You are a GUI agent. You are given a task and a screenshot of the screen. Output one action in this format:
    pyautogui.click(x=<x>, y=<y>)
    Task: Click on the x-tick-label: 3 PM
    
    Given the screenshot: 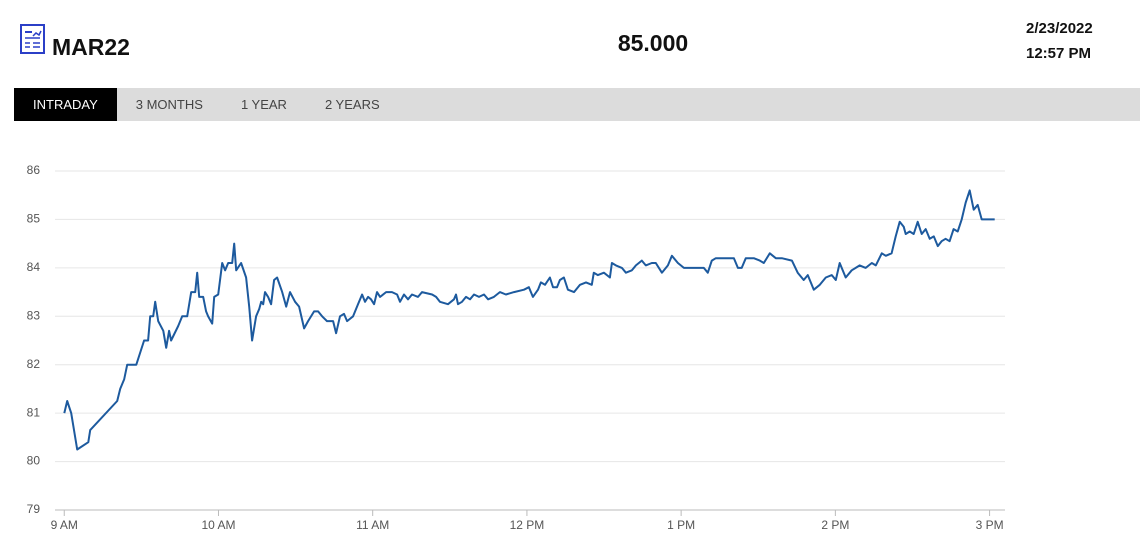 What is the action you would take?
    pyautogui.click(x=990, y=525)
    